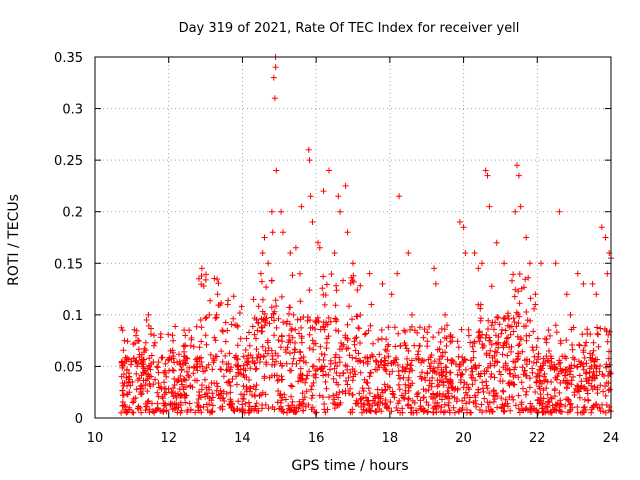  What do you see at coordinates (349, 466) in the screenshot?
I see `x-axis-title: GPS time / hours` at bounding box center [349, 466].